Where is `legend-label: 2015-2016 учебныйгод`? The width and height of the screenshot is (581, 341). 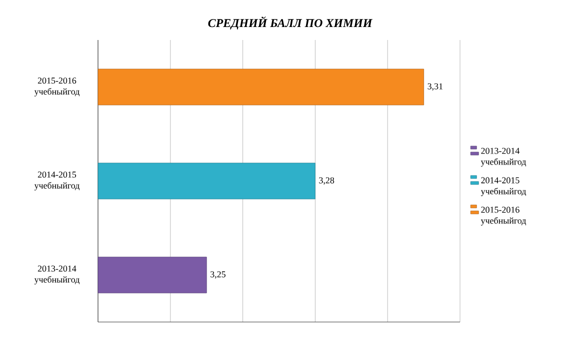 legend-label: 2015-2016 учебныйгод is located at coordinates (503, 216).